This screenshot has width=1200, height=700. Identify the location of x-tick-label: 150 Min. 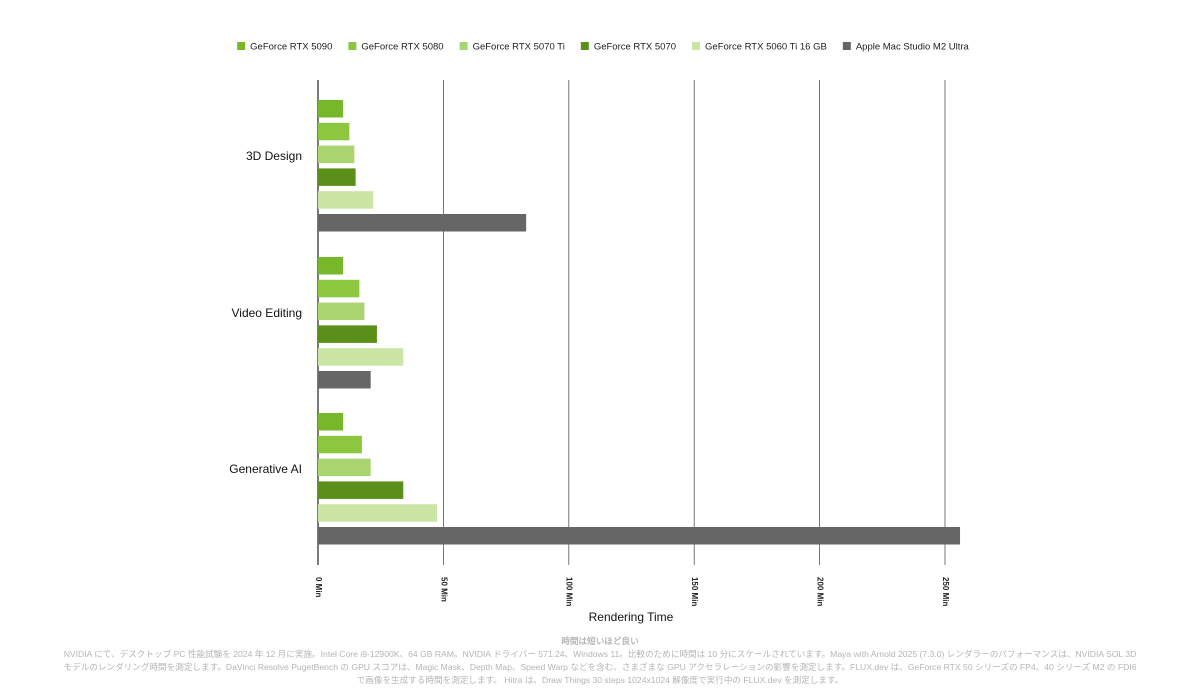
(694, 591).